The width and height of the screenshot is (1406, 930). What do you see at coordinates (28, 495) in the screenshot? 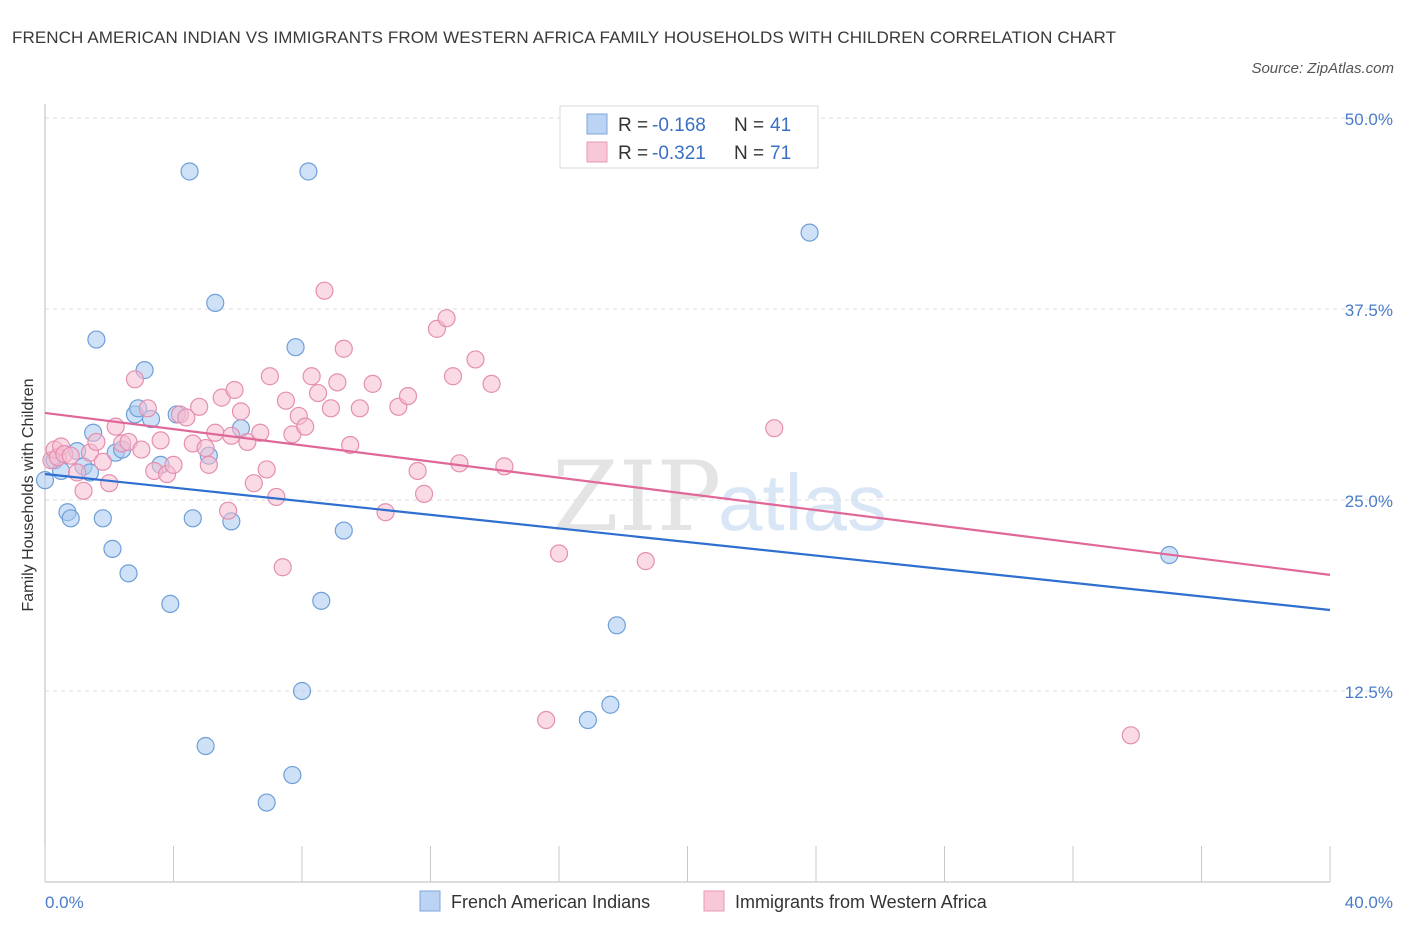
I see `y-axis-label: Family Households with Children` at bounding box center [28, 495].